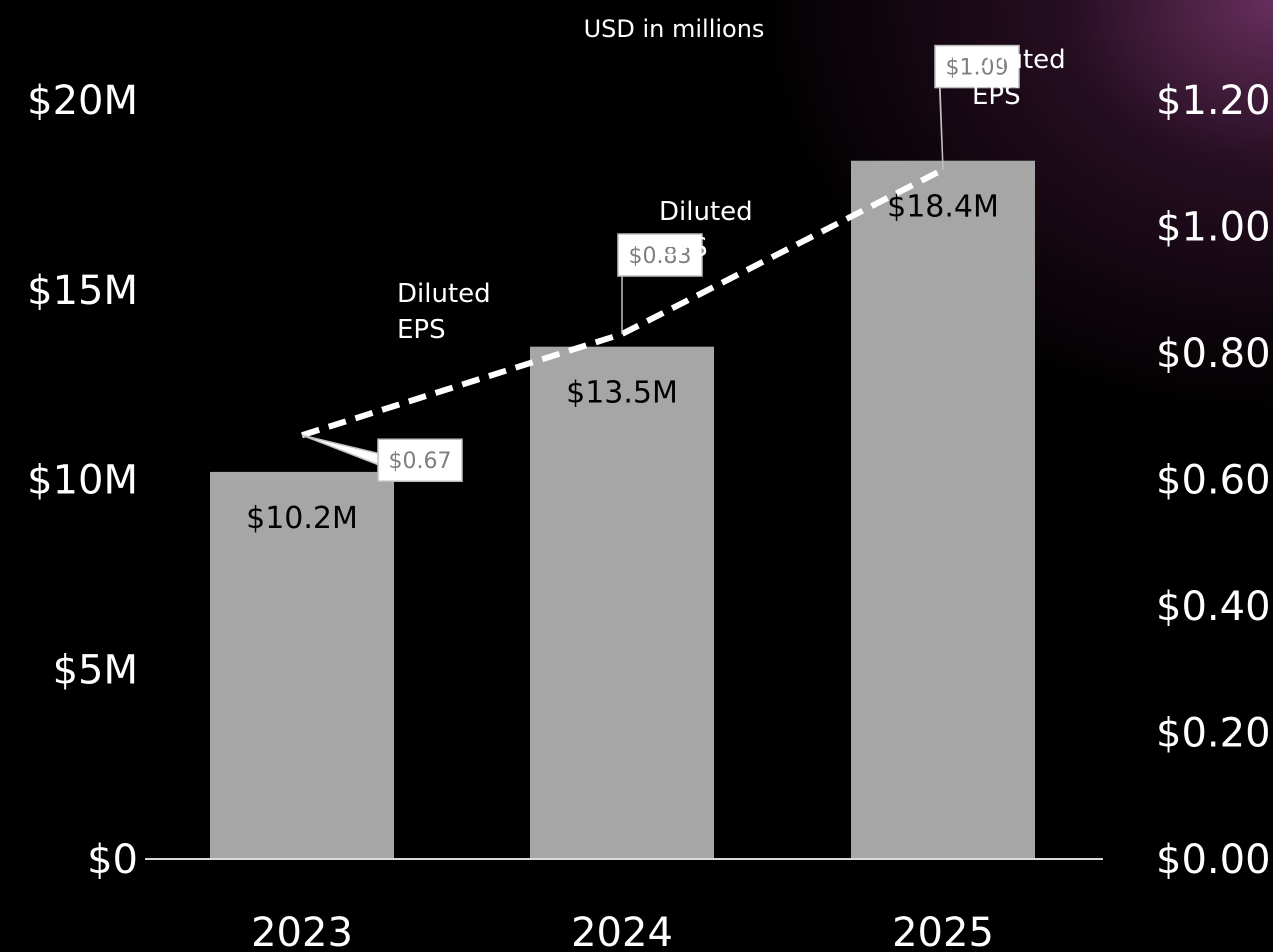 The width and height of the screenshot is (1273, 952). I want to click on left-axis-tick-label: $10M, so click(82, 481).